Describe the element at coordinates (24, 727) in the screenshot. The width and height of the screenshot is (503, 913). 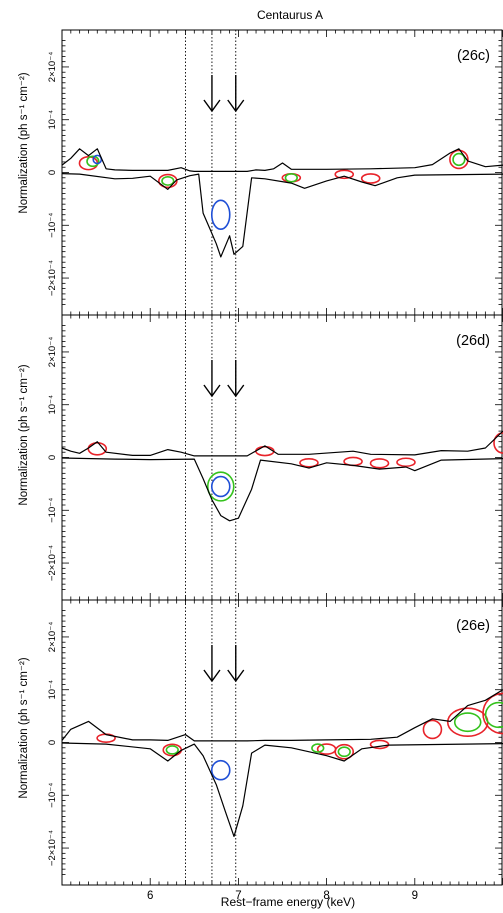
I see `y-axis-label-bottom: Normalization (ph s⁻¹ cm⁻²)` at that location.